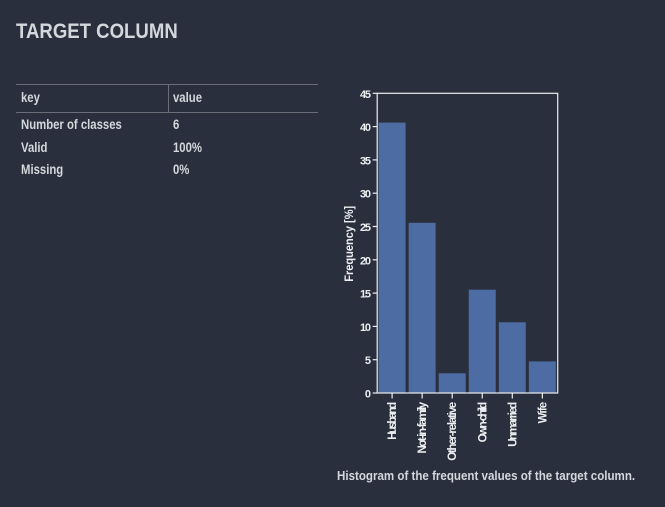 This screenshot has width=665, height=507. I want to click on svg-text: Wife, so click(543, 413).